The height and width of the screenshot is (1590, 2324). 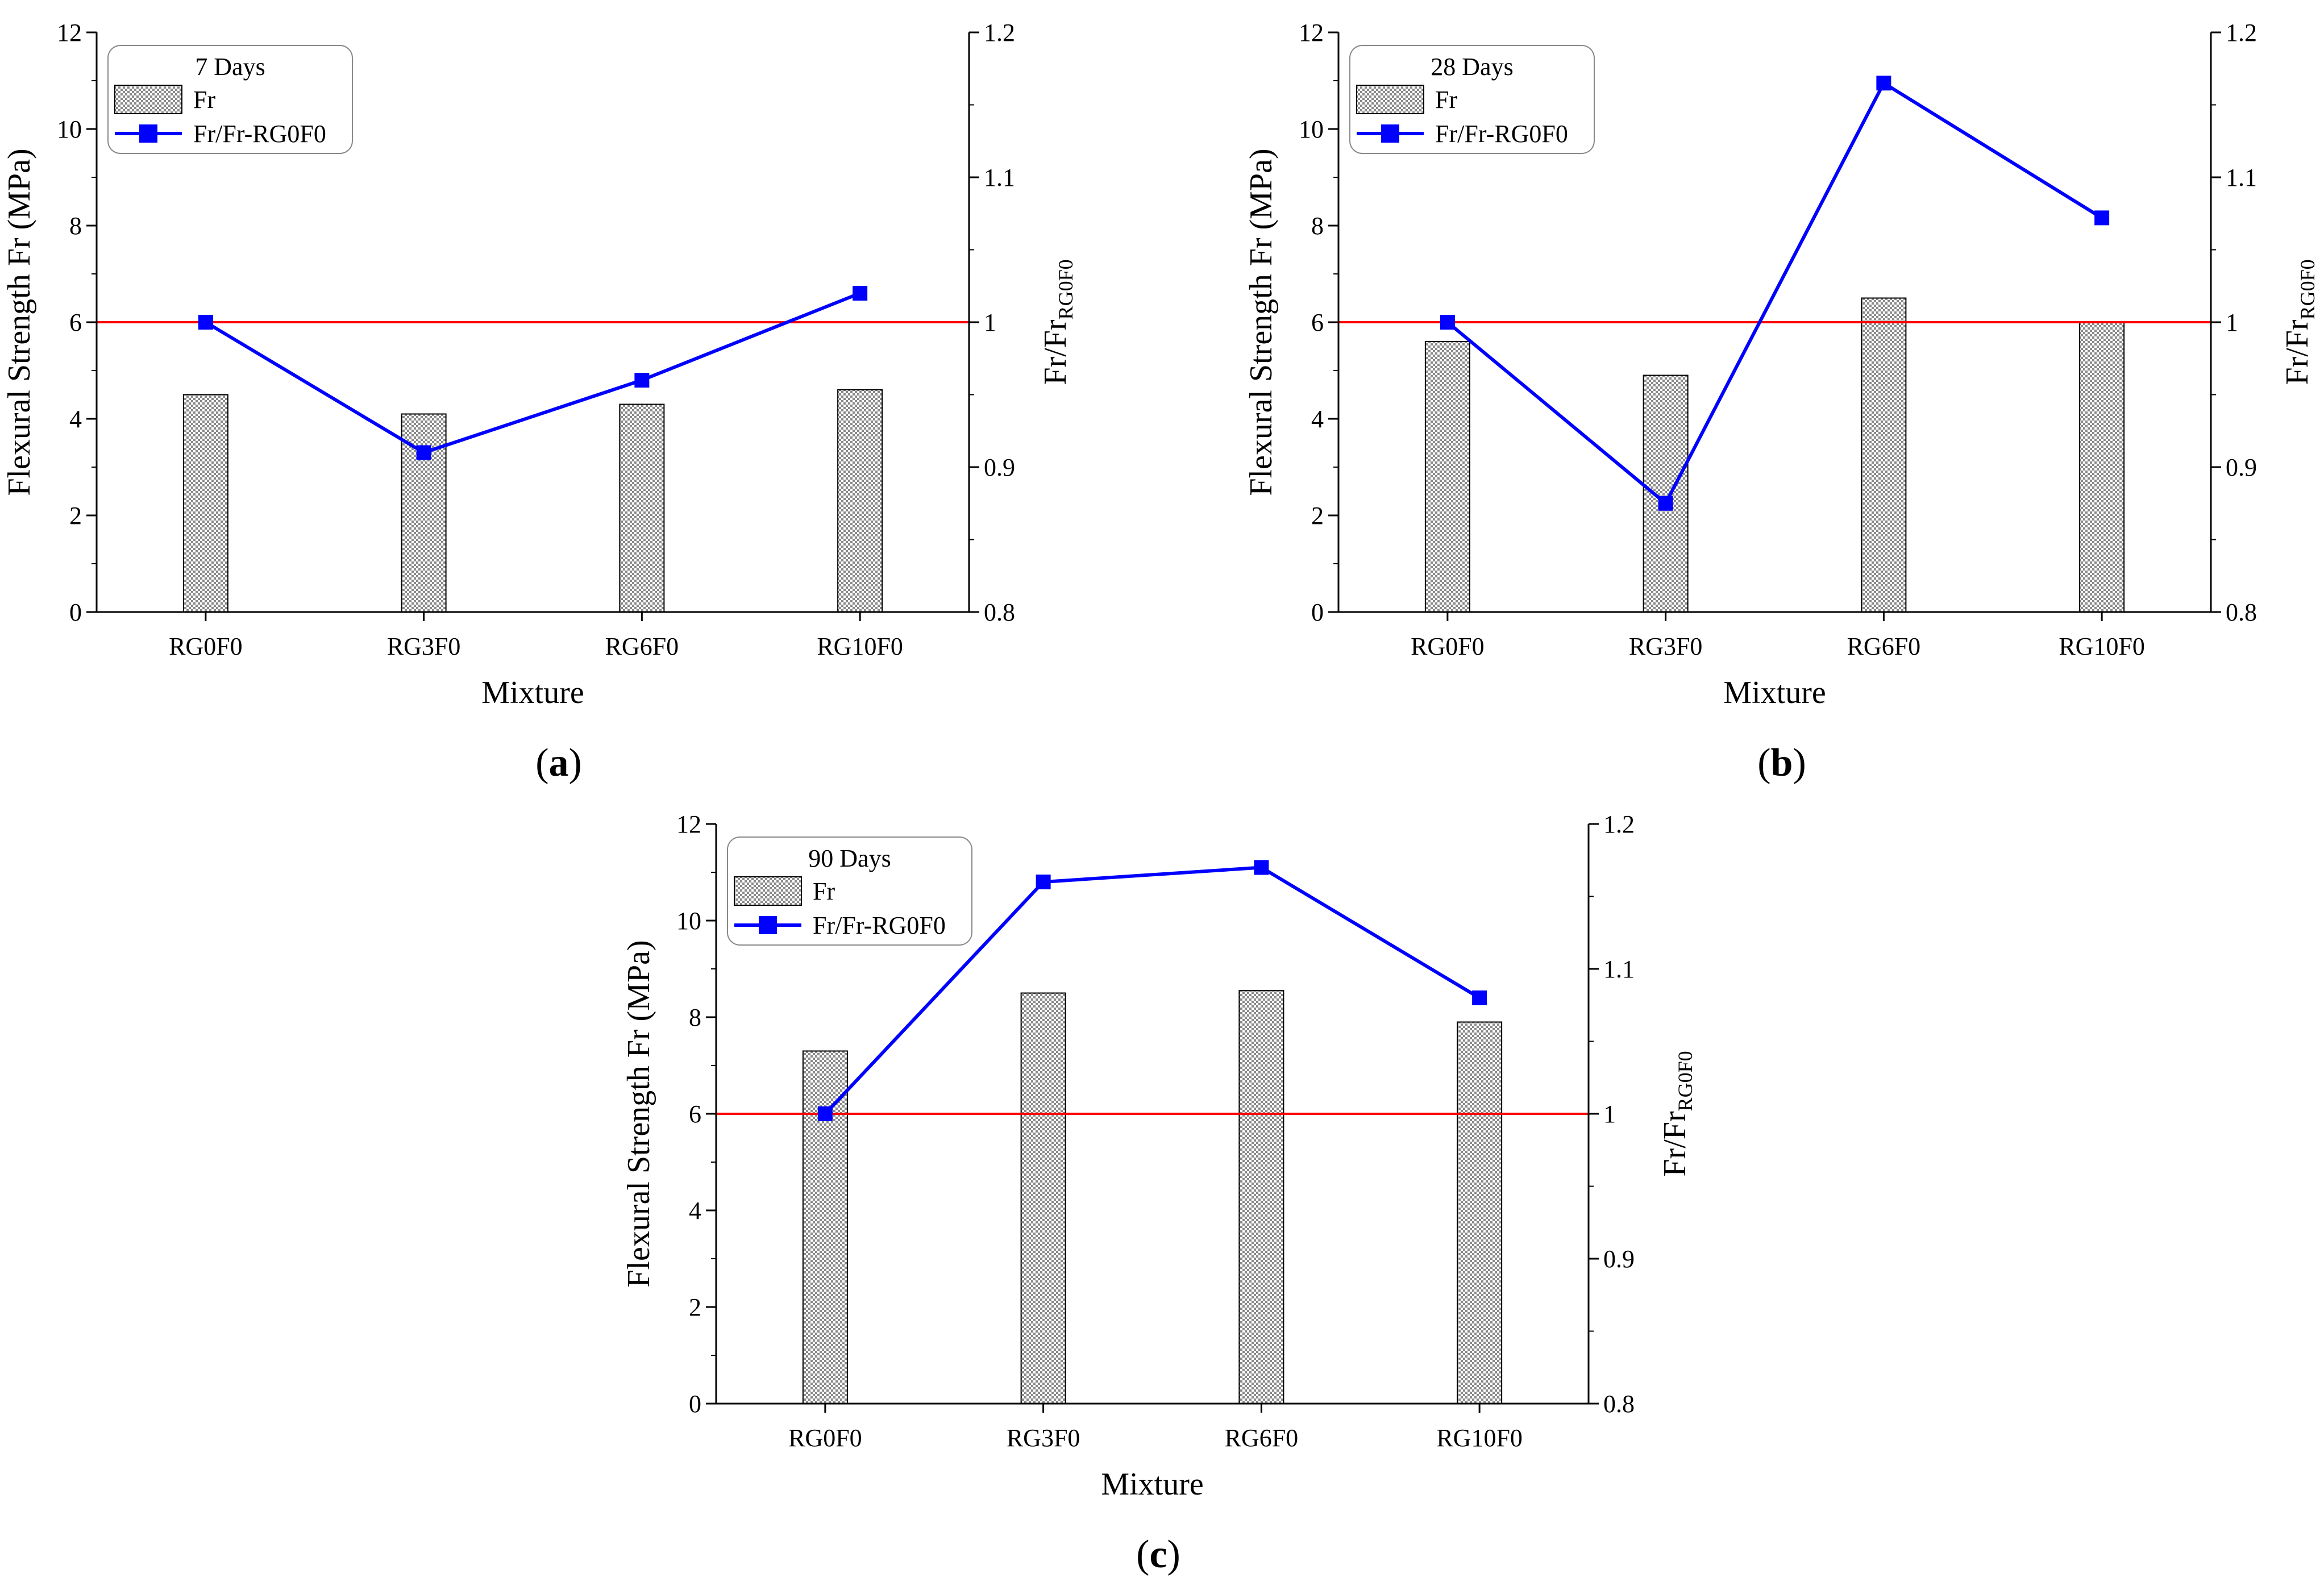 What do you see at coordinates (849, 858) in the screenshot?
I see `legend-title: 90 Days` at bounding box center [849, 858].